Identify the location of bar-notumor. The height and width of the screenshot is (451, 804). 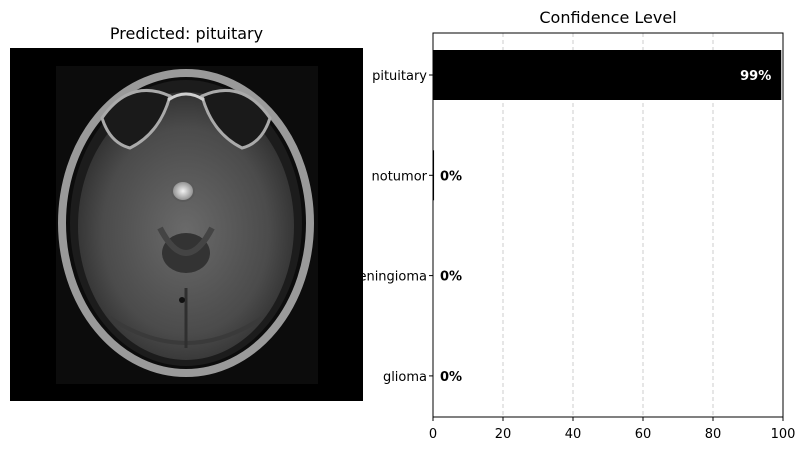
(434, 175).